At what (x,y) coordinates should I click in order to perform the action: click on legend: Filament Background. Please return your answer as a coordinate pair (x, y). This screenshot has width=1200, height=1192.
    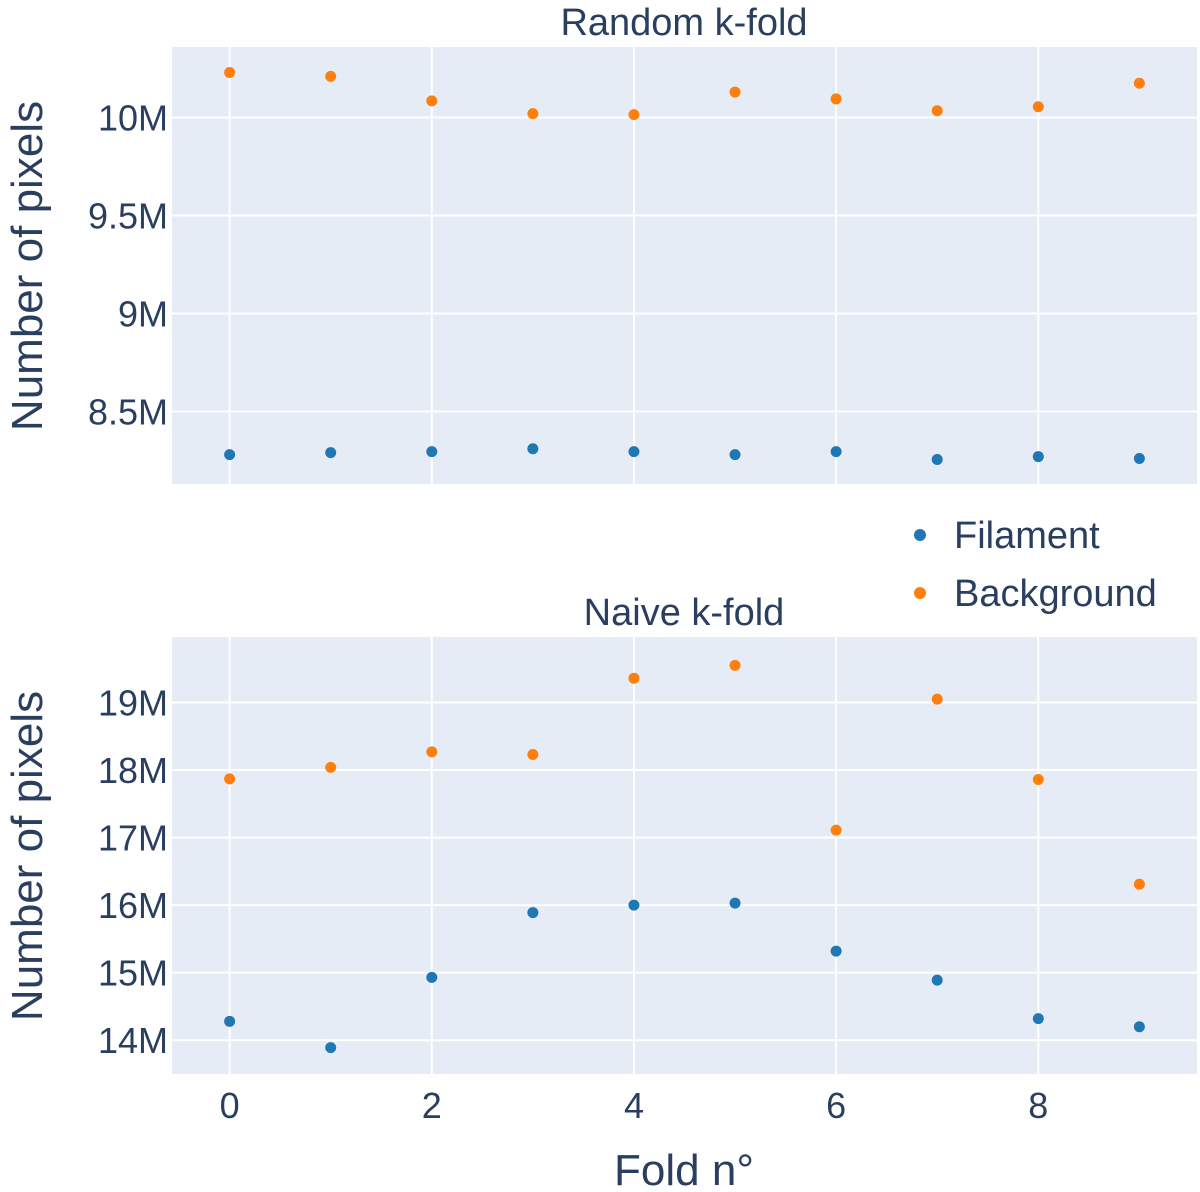
    Looking at the image, I should click on (1035, 565).